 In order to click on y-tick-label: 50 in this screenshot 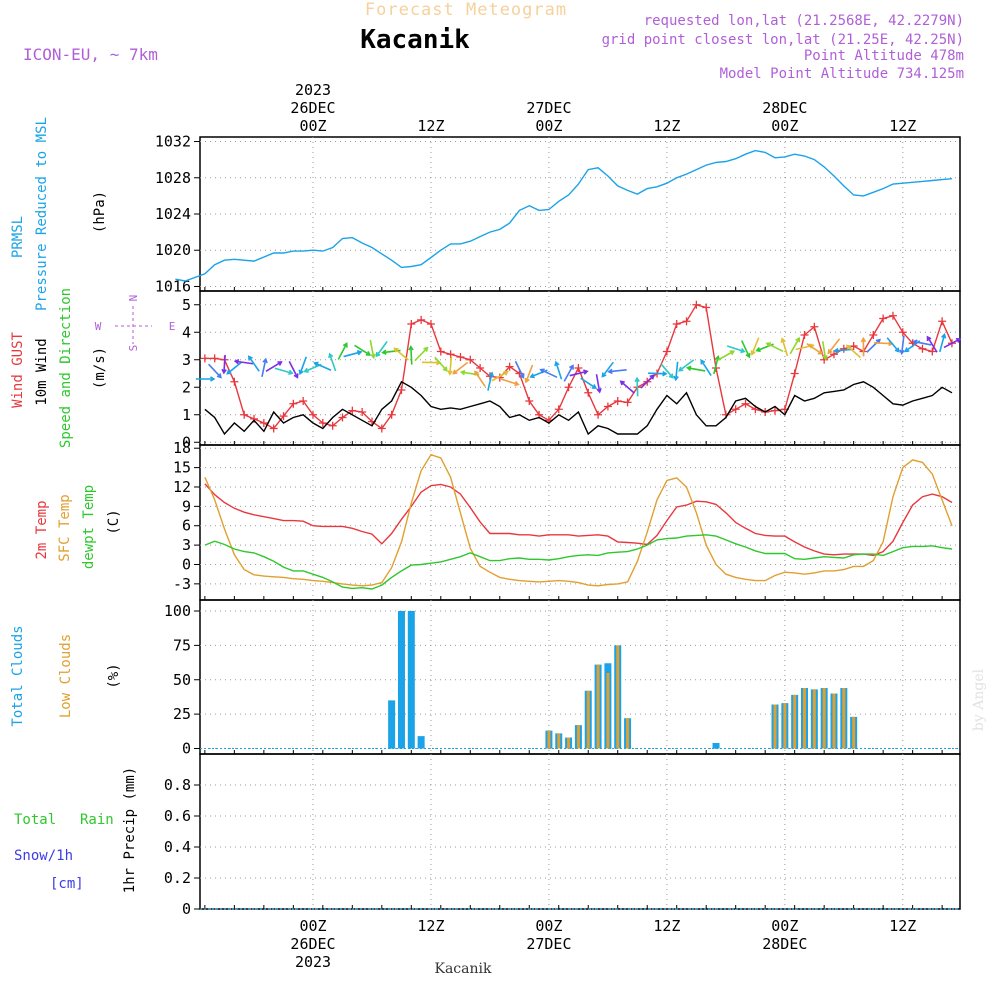, I will do `click(182, 680)`.